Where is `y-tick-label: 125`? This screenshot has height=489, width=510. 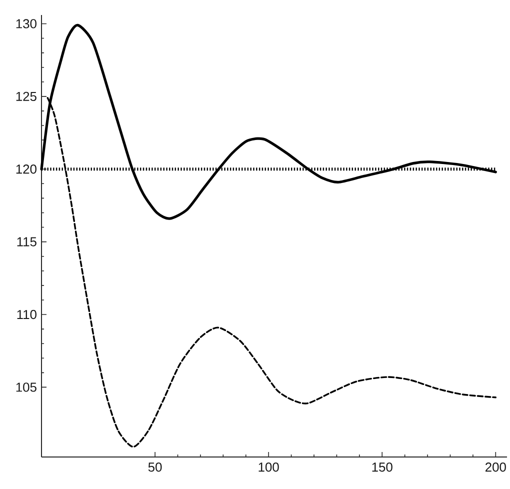 y-tick-label: 125 is located at coordinates (26, 96).